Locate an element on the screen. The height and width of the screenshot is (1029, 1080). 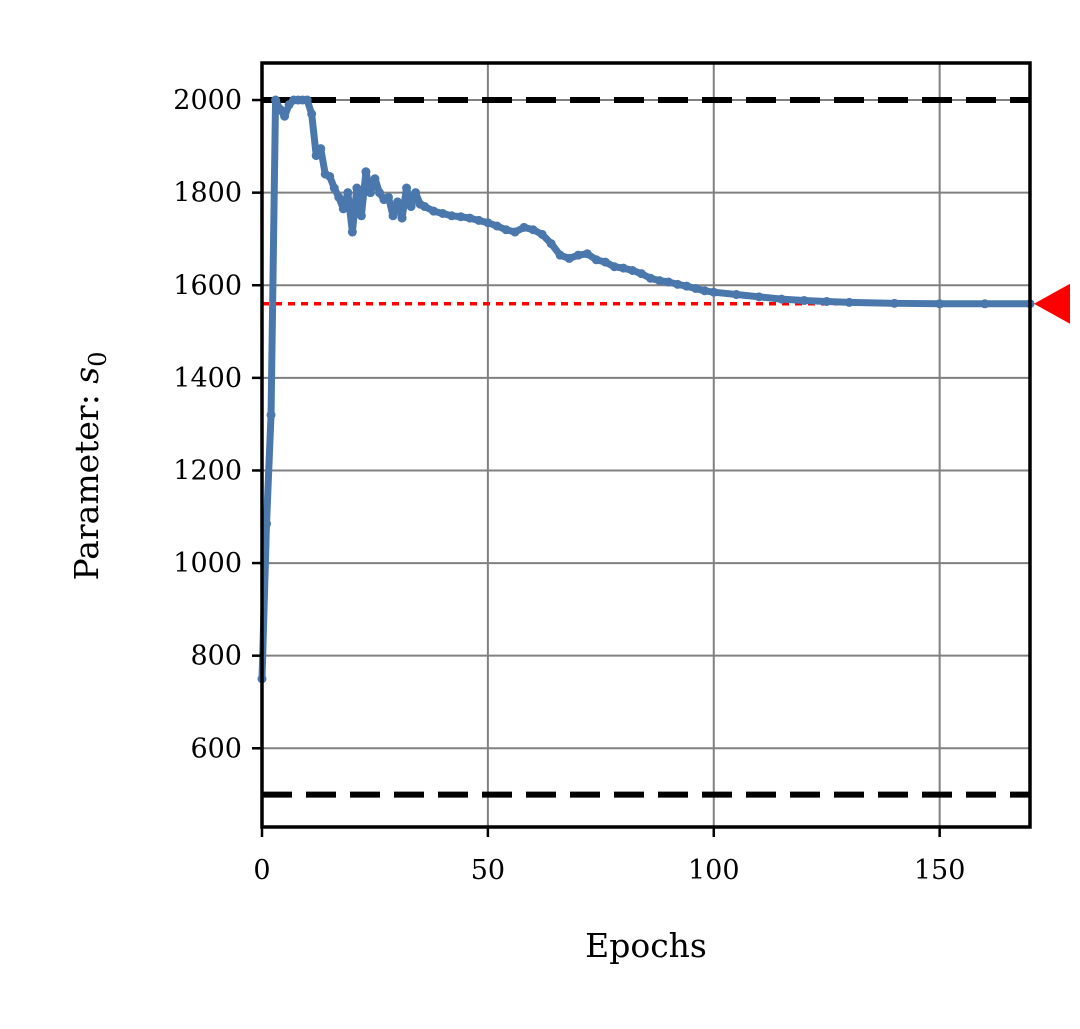
y-tick-label: 1200 is located at coordinates (207, 470).